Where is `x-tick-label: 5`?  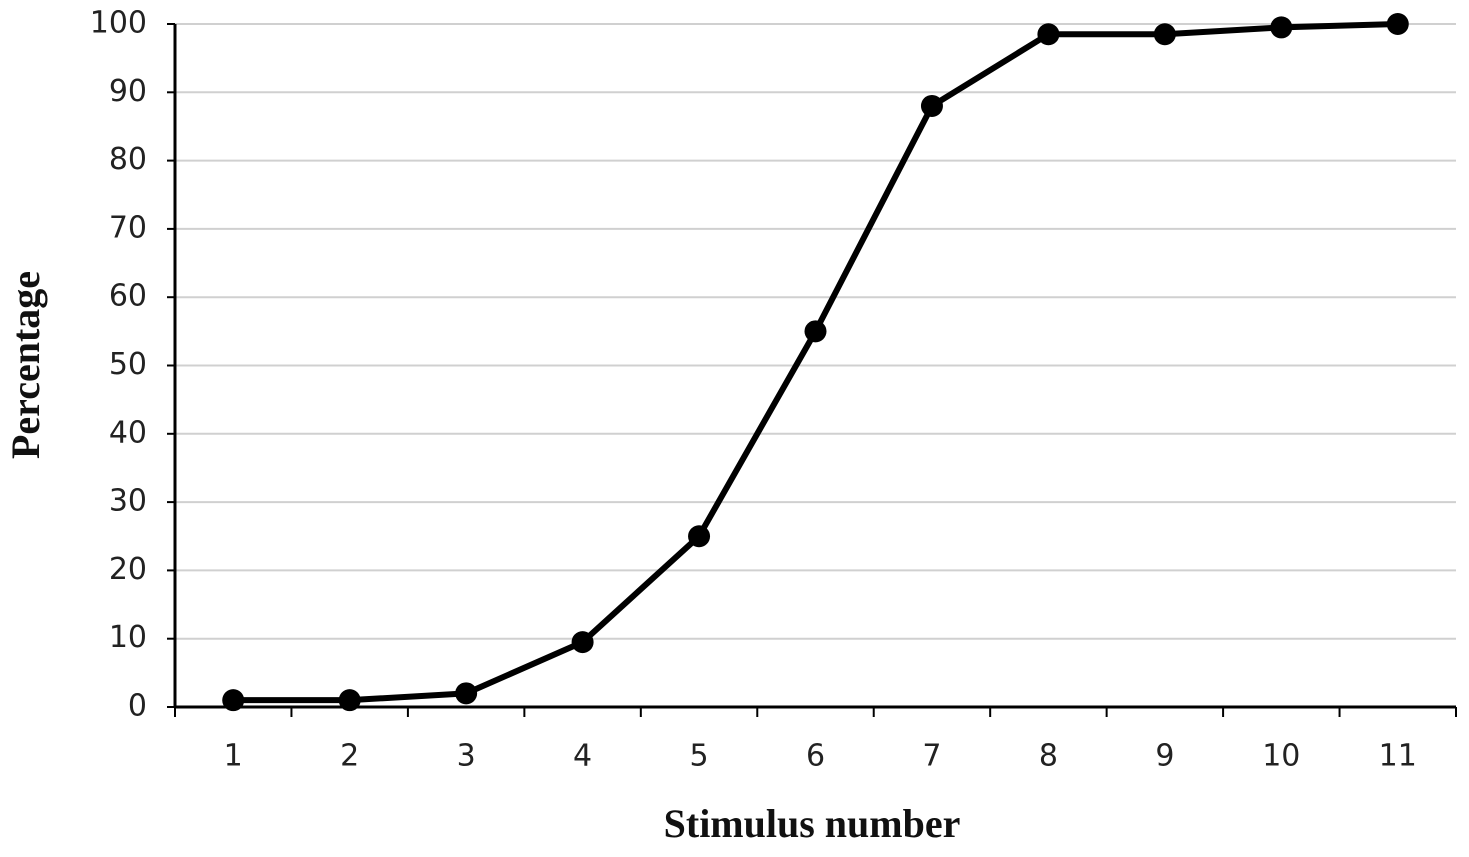 x-tick-label: 5 is located at coordinates (698, 756).